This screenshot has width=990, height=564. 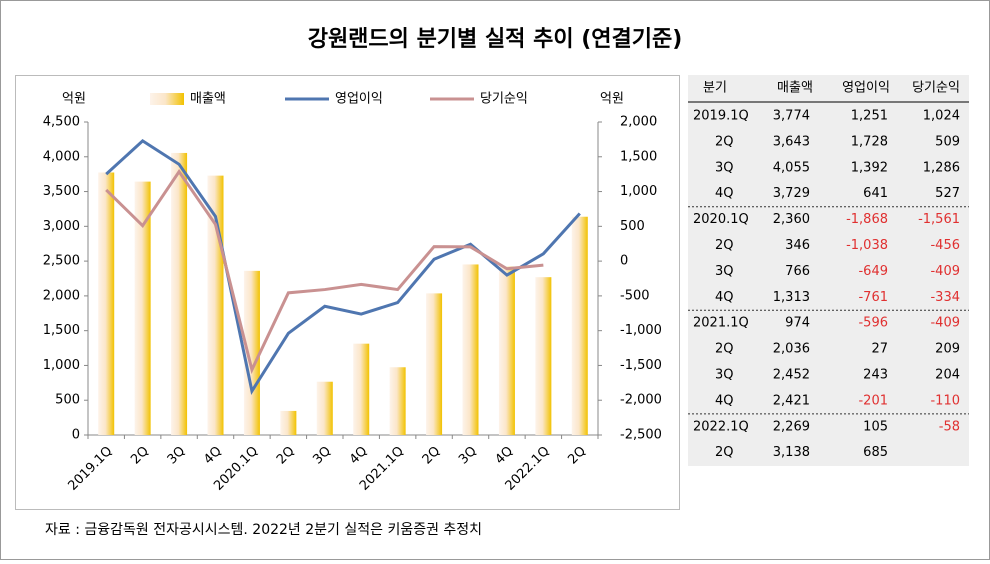 I want to click on table-cell: 1,024, so click(x=941, y=116).